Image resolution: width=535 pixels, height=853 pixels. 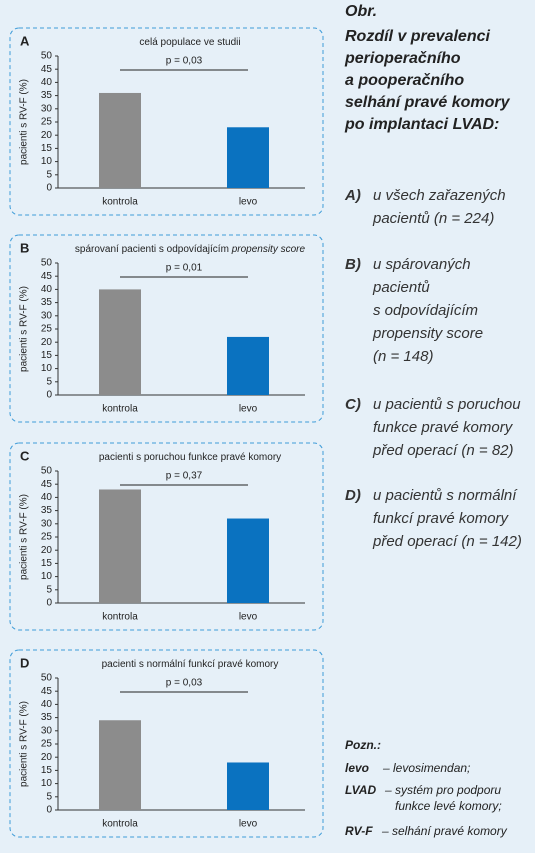 I want to click on chart-title: celá populace ve studii, so click(x=189, y=42).